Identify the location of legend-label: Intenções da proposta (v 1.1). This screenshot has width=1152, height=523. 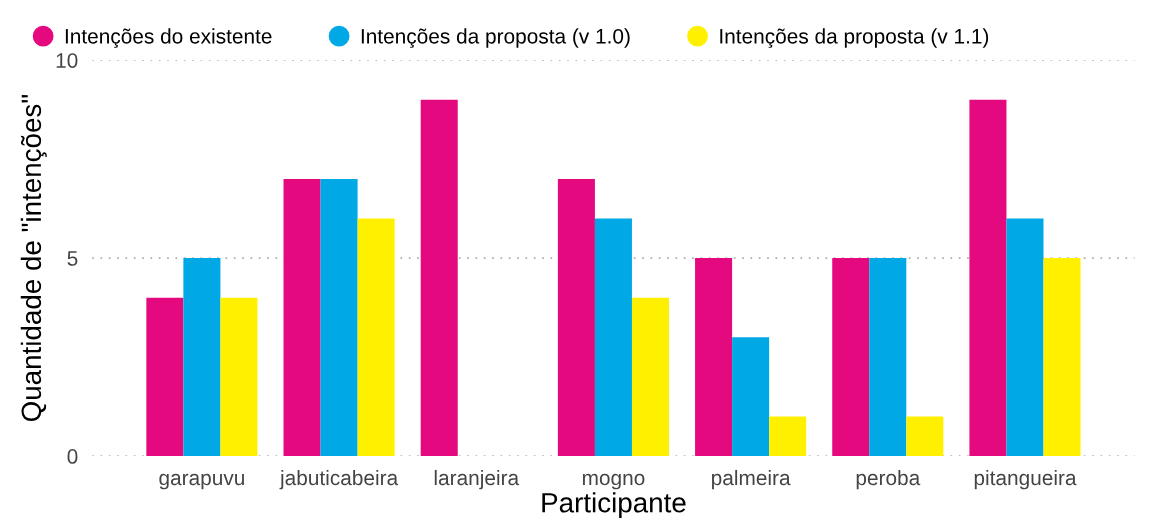
(854, 38).